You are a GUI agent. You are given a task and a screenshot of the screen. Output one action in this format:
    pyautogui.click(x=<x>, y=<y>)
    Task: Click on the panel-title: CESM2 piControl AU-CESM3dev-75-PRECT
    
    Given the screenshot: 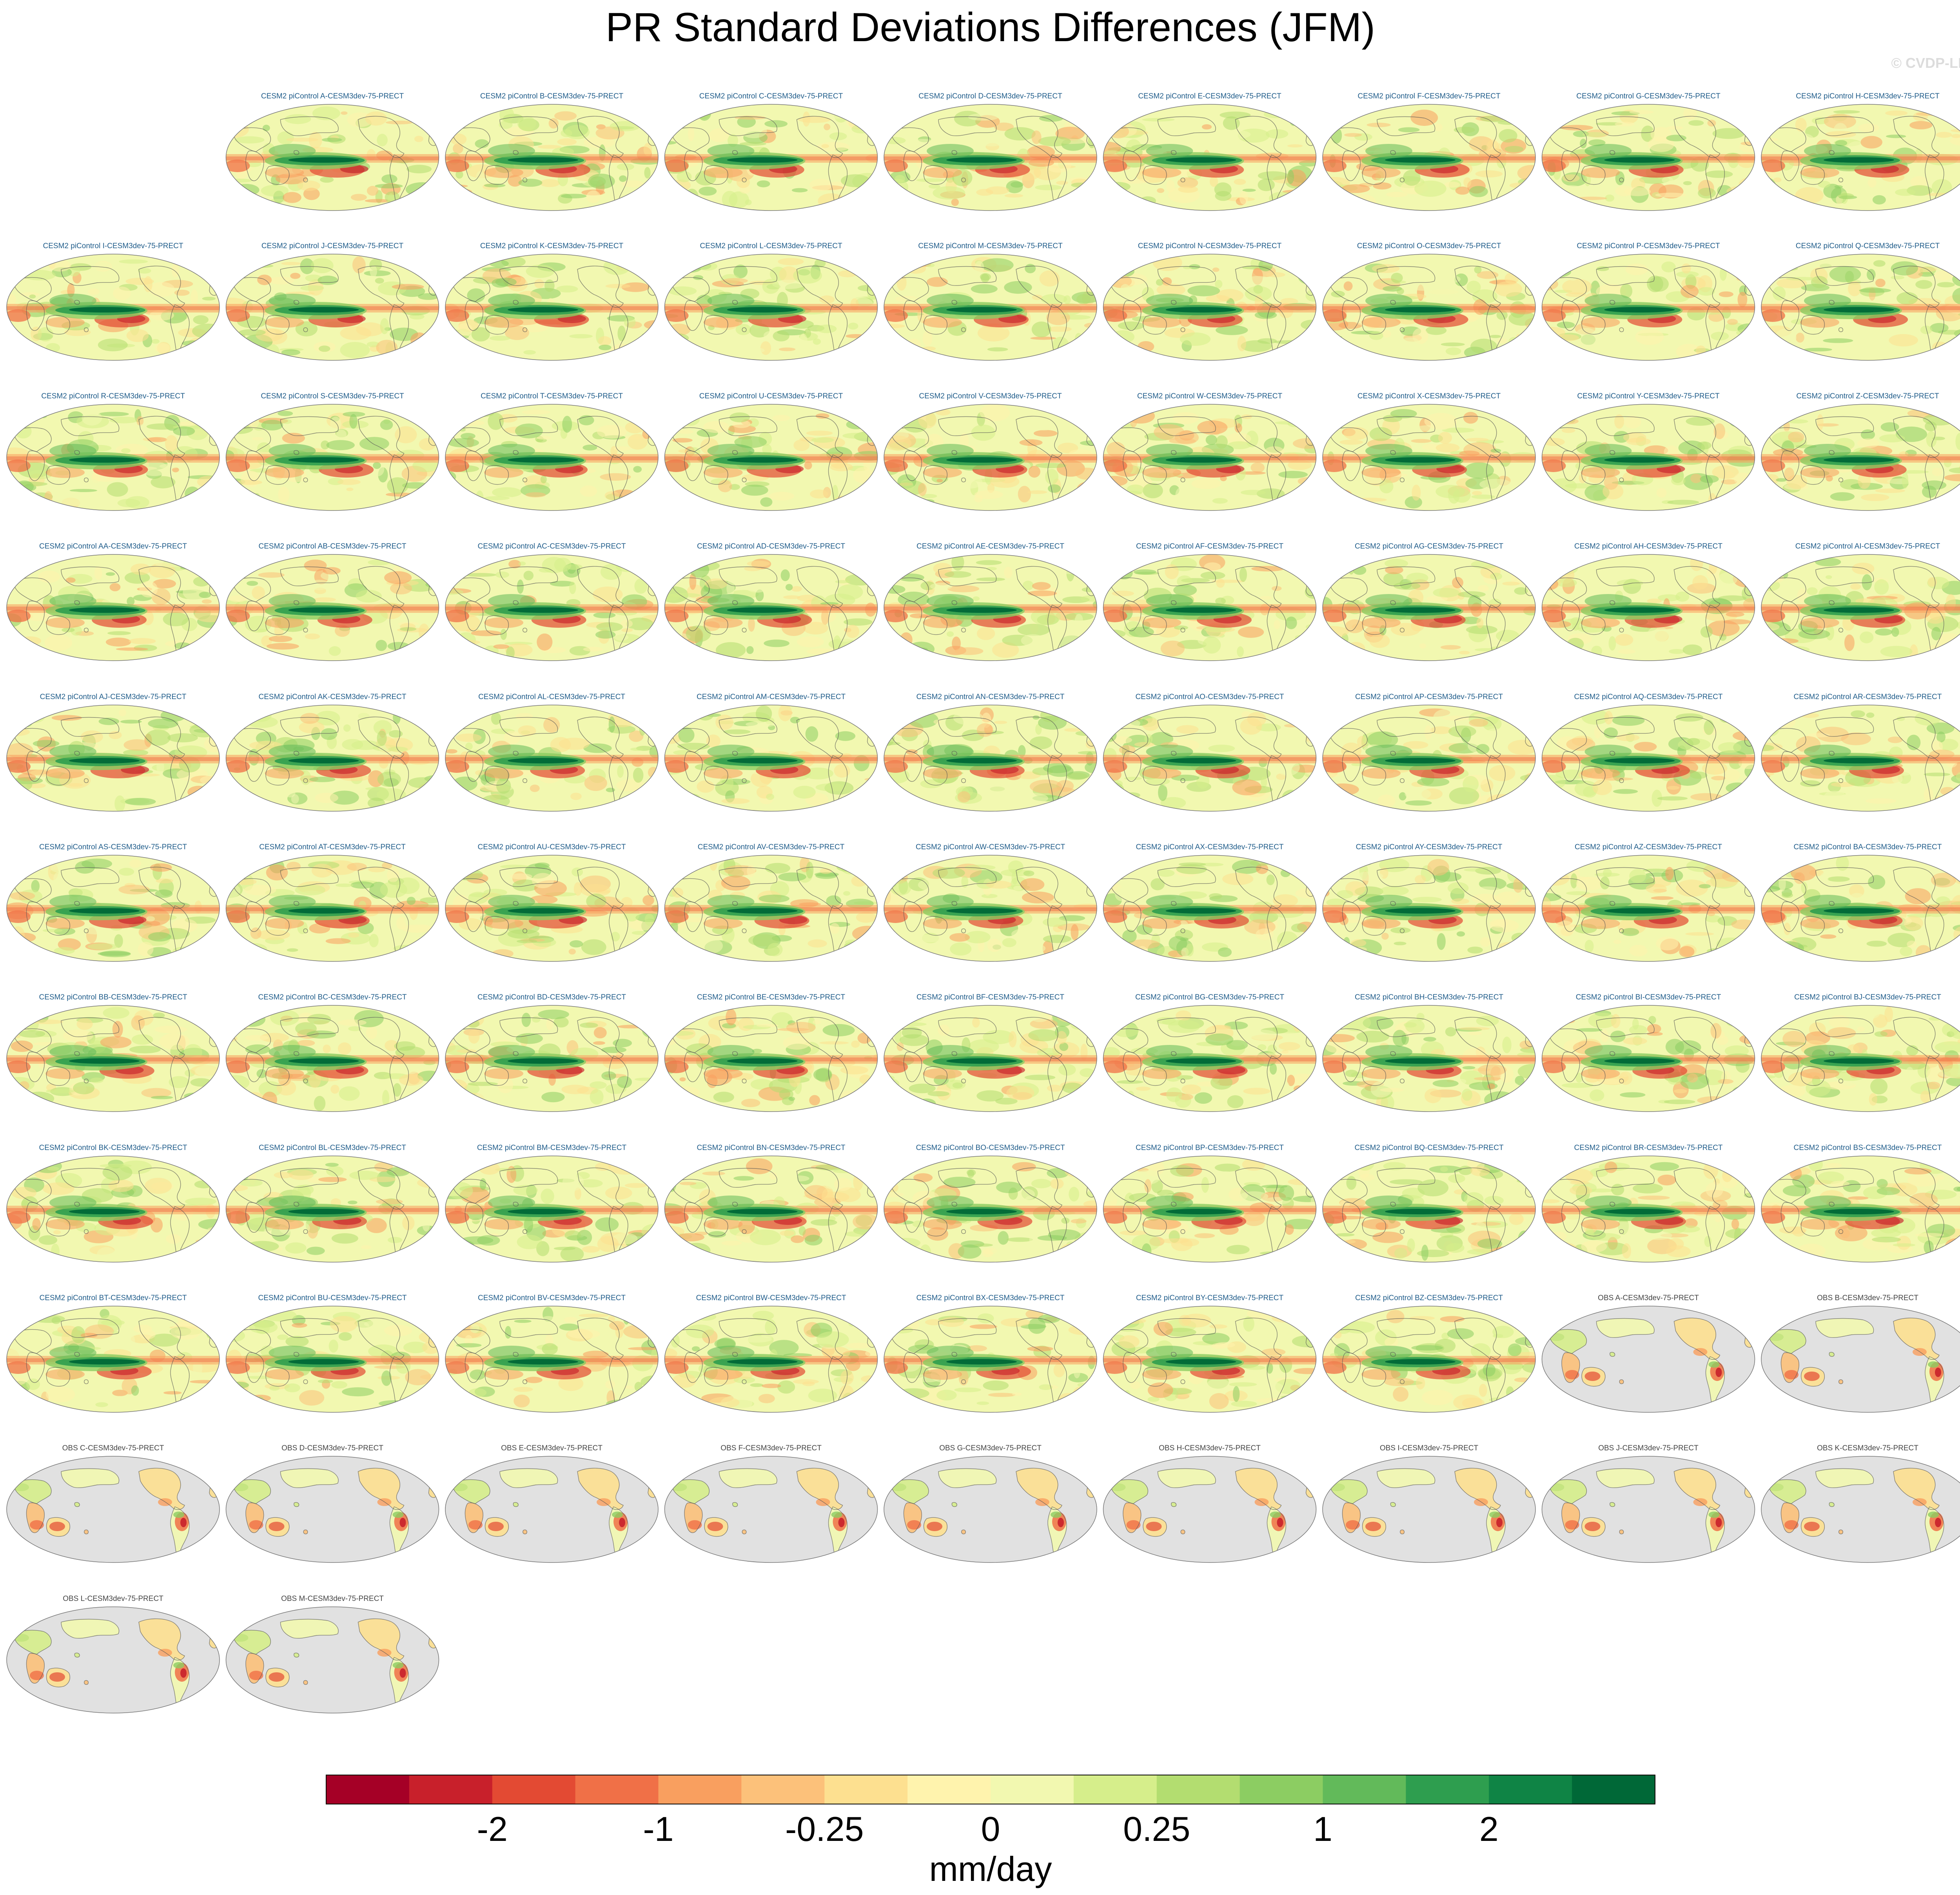 What is the action you would take?
    pyautogui.click(x=551, y=847)
    